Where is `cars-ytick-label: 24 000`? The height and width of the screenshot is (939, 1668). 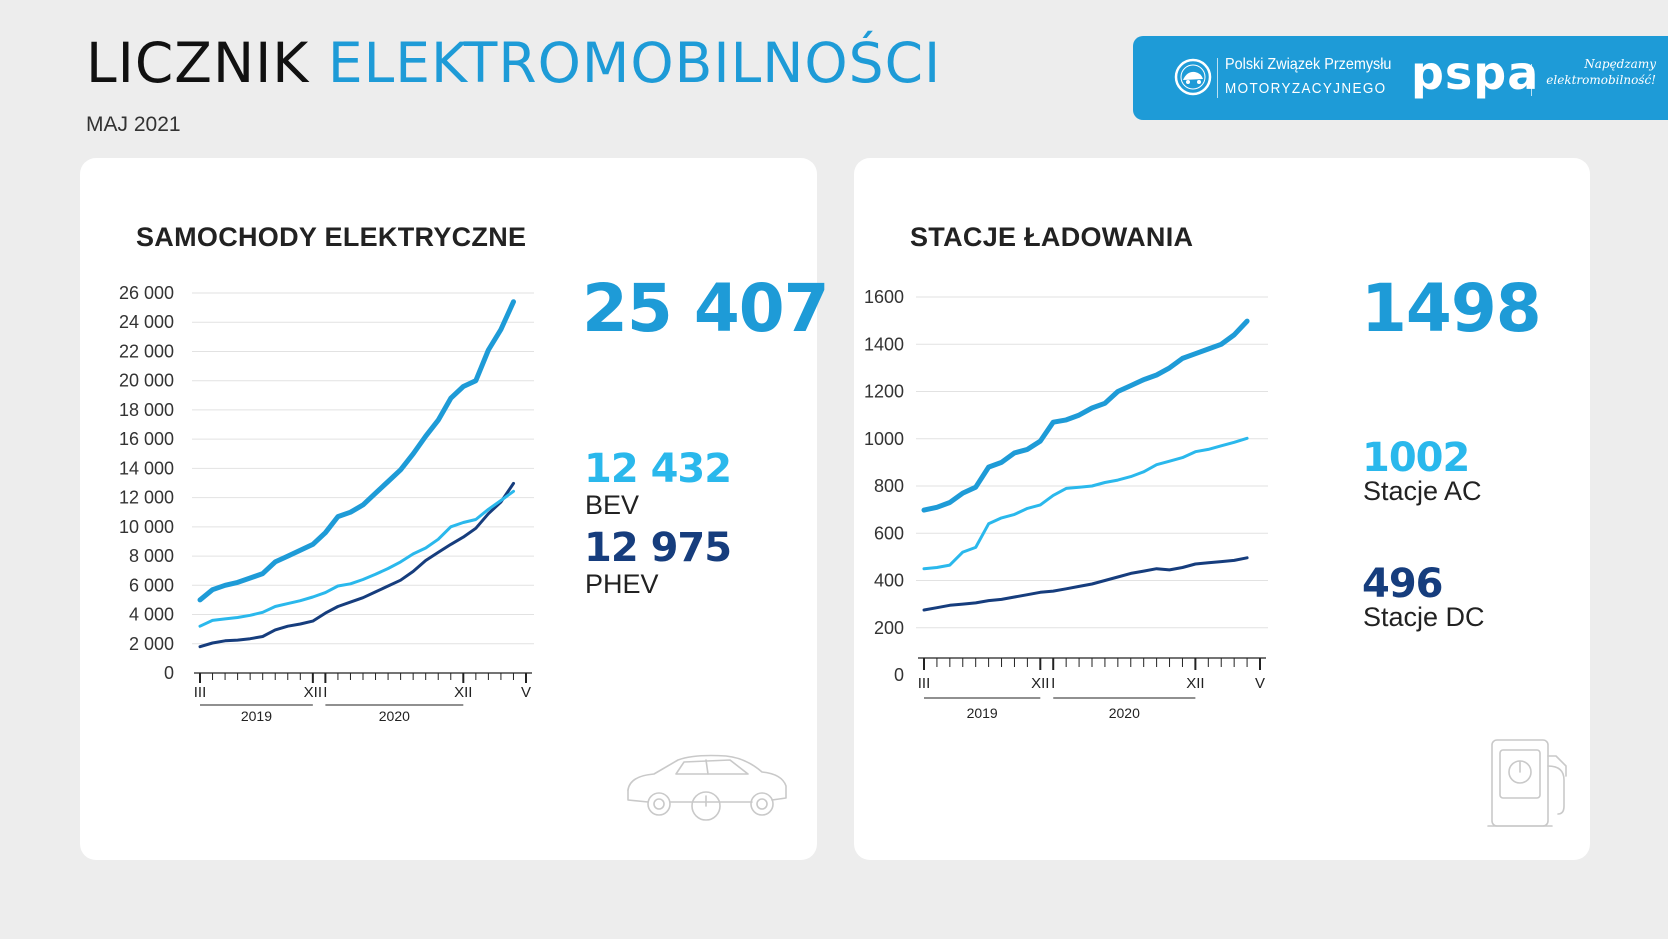
cars-ytick-label: 24 000 is located at coordinates (146, 322).